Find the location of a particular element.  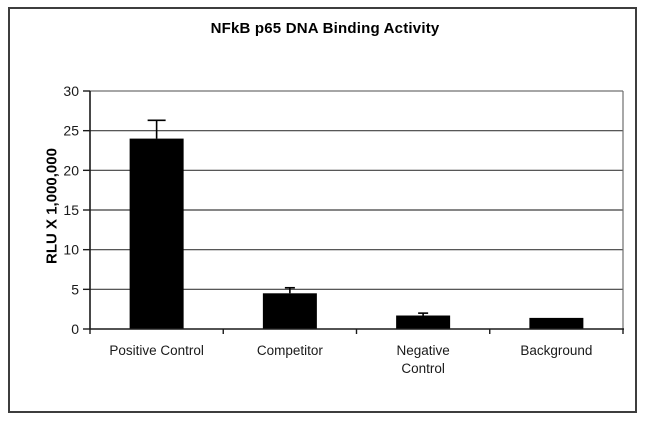

y-tick-label: 30 is located at coordinates (71, 91).